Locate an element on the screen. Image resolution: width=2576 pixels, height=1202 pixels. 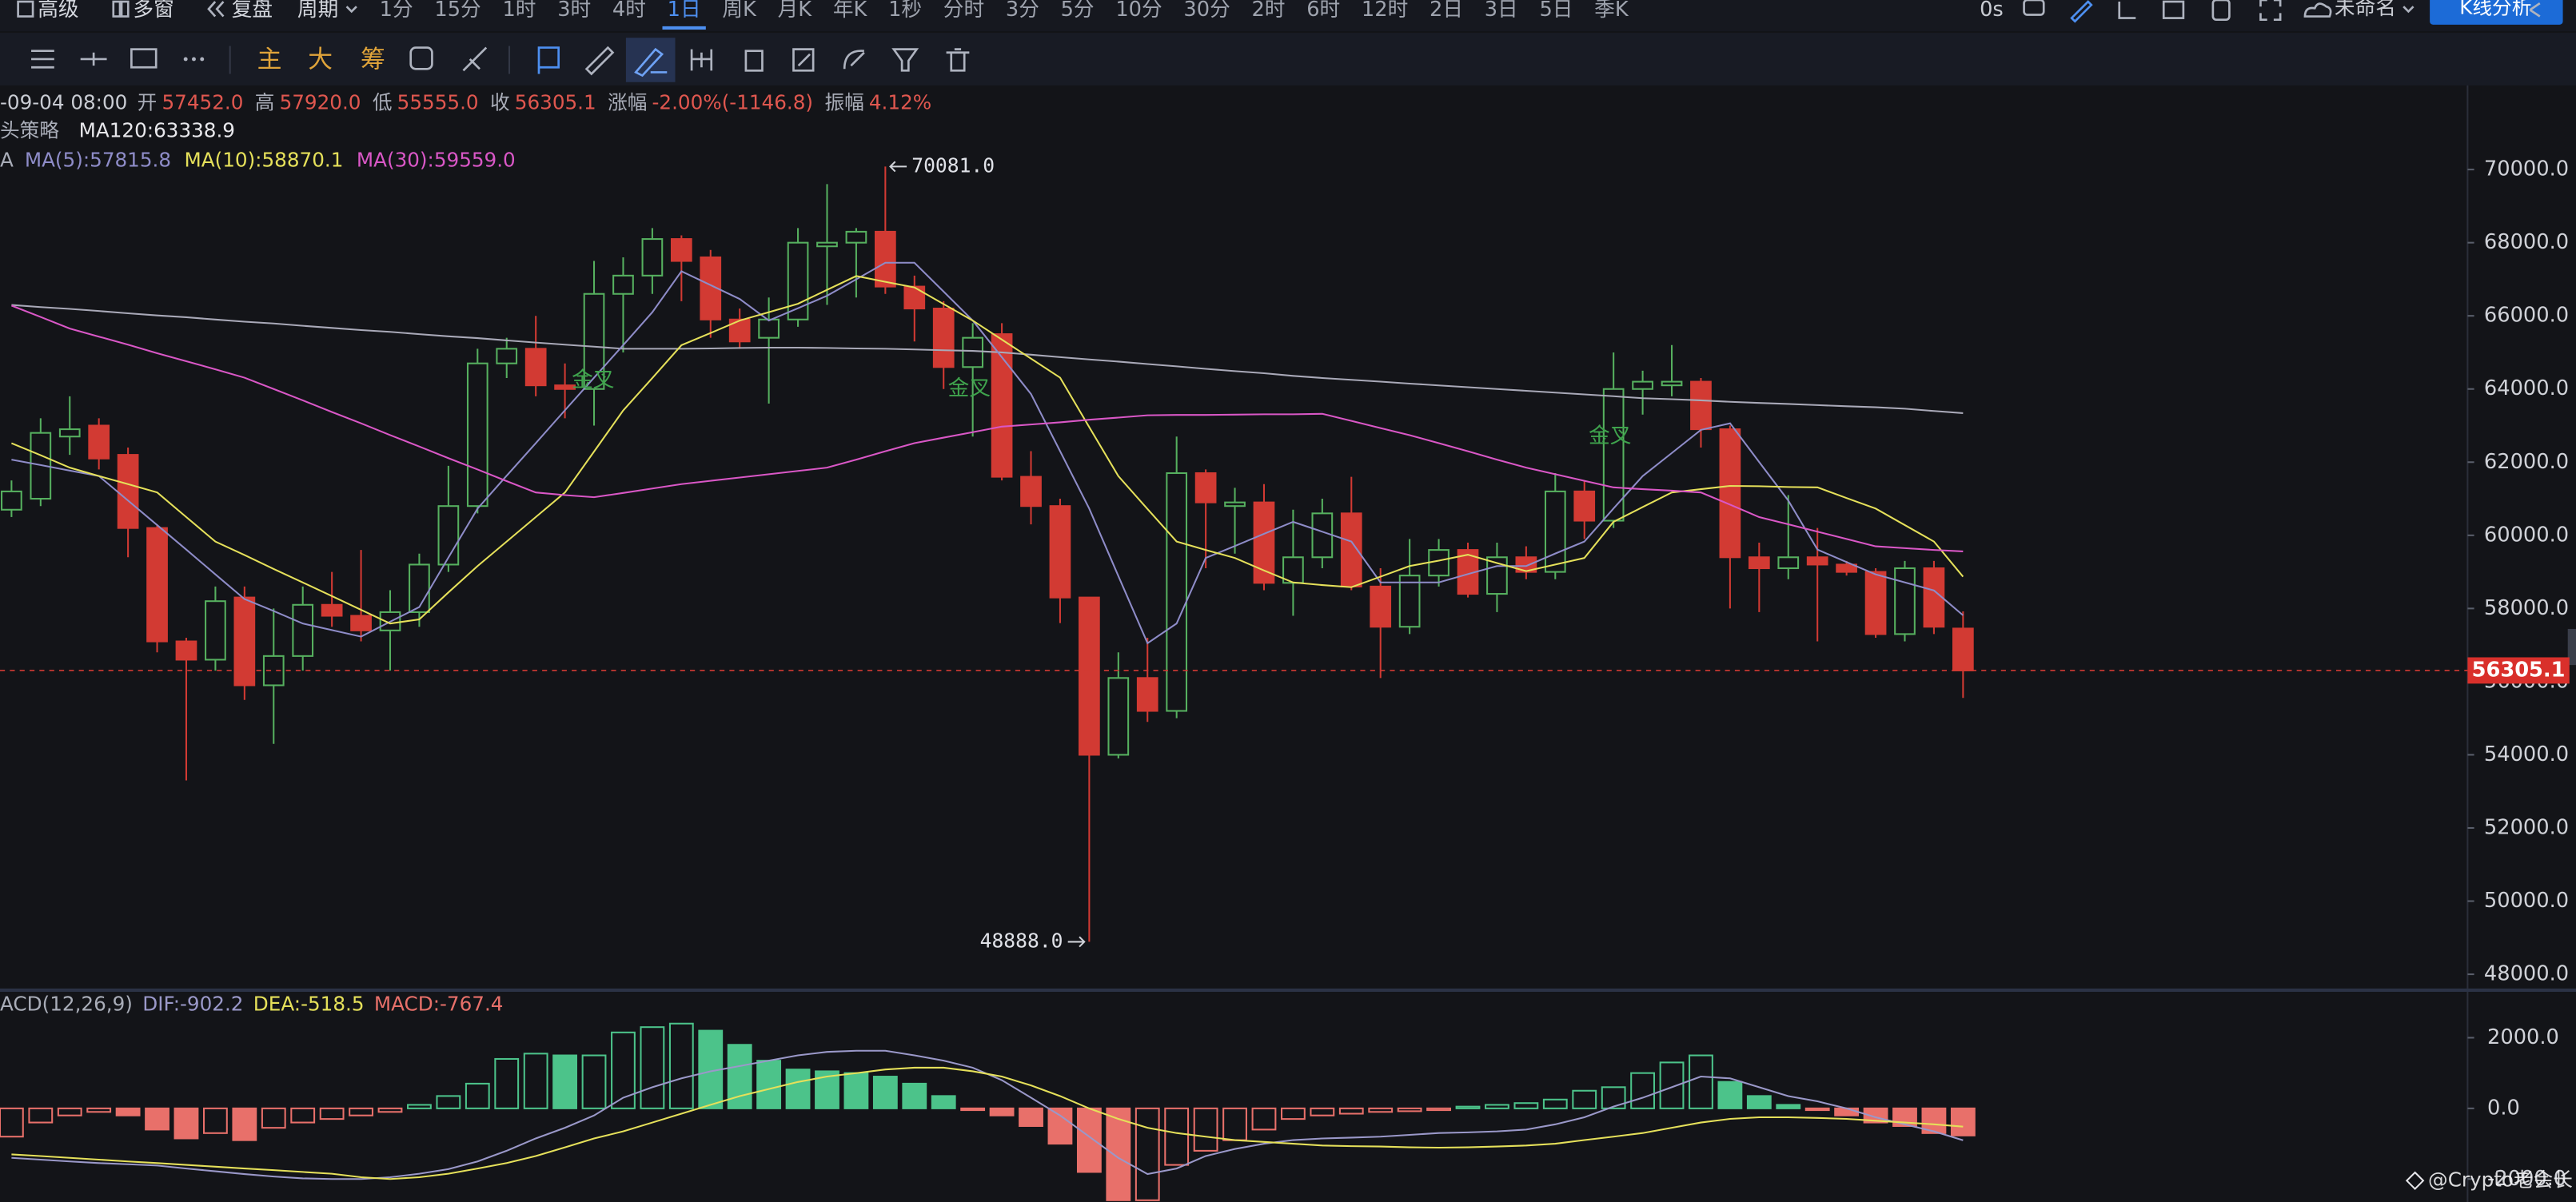
analysis-button-bg is located at coordinates (2496, 12).